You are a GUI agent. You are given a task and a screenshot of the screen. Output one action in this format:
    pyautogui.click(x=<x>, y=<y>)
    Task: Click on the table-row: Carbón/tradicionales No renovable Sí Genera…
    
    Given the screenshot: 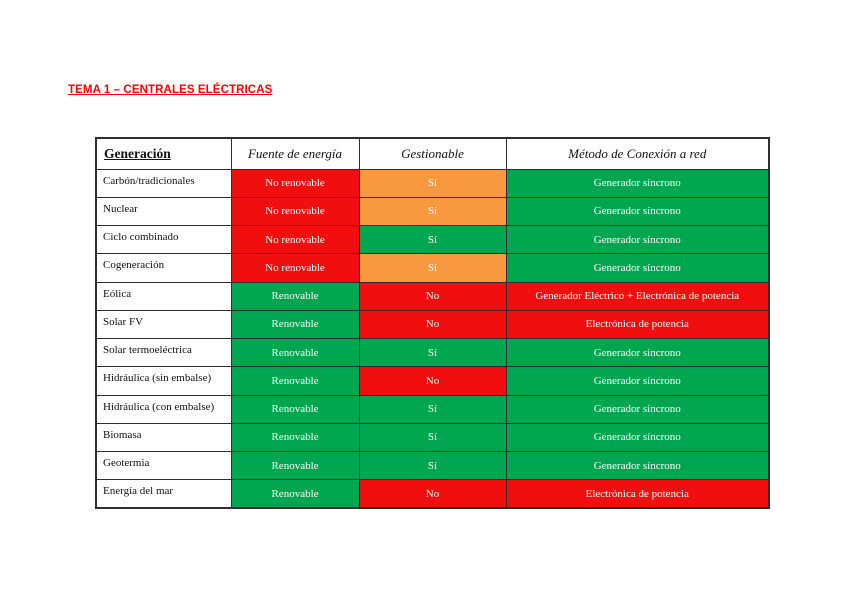 What is the action you would take?
    pyautogui.click(x=432, y=183)
    